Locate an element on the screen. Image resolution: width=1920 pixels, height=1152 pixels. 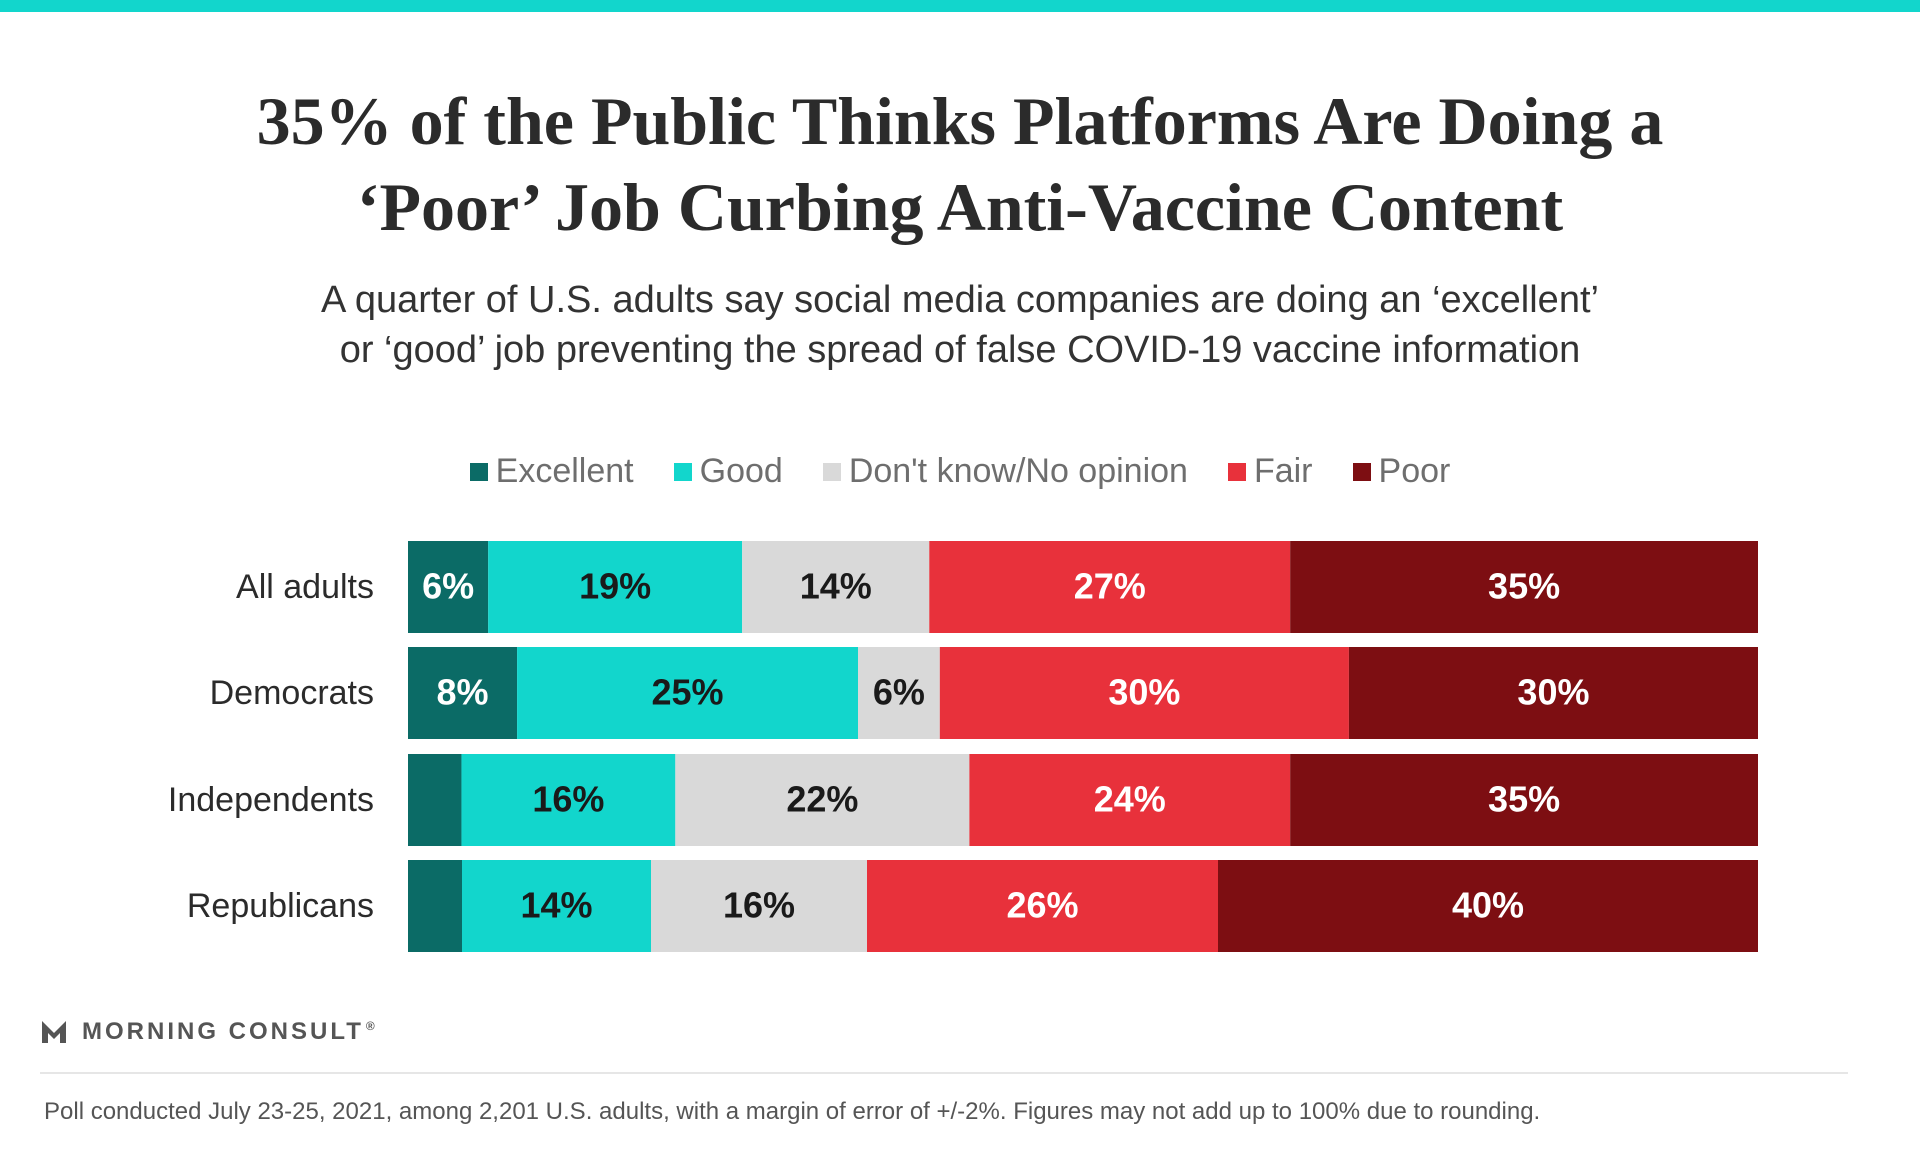
data-label-democrats-excellent: 8% is located at coordinates (463, 692).